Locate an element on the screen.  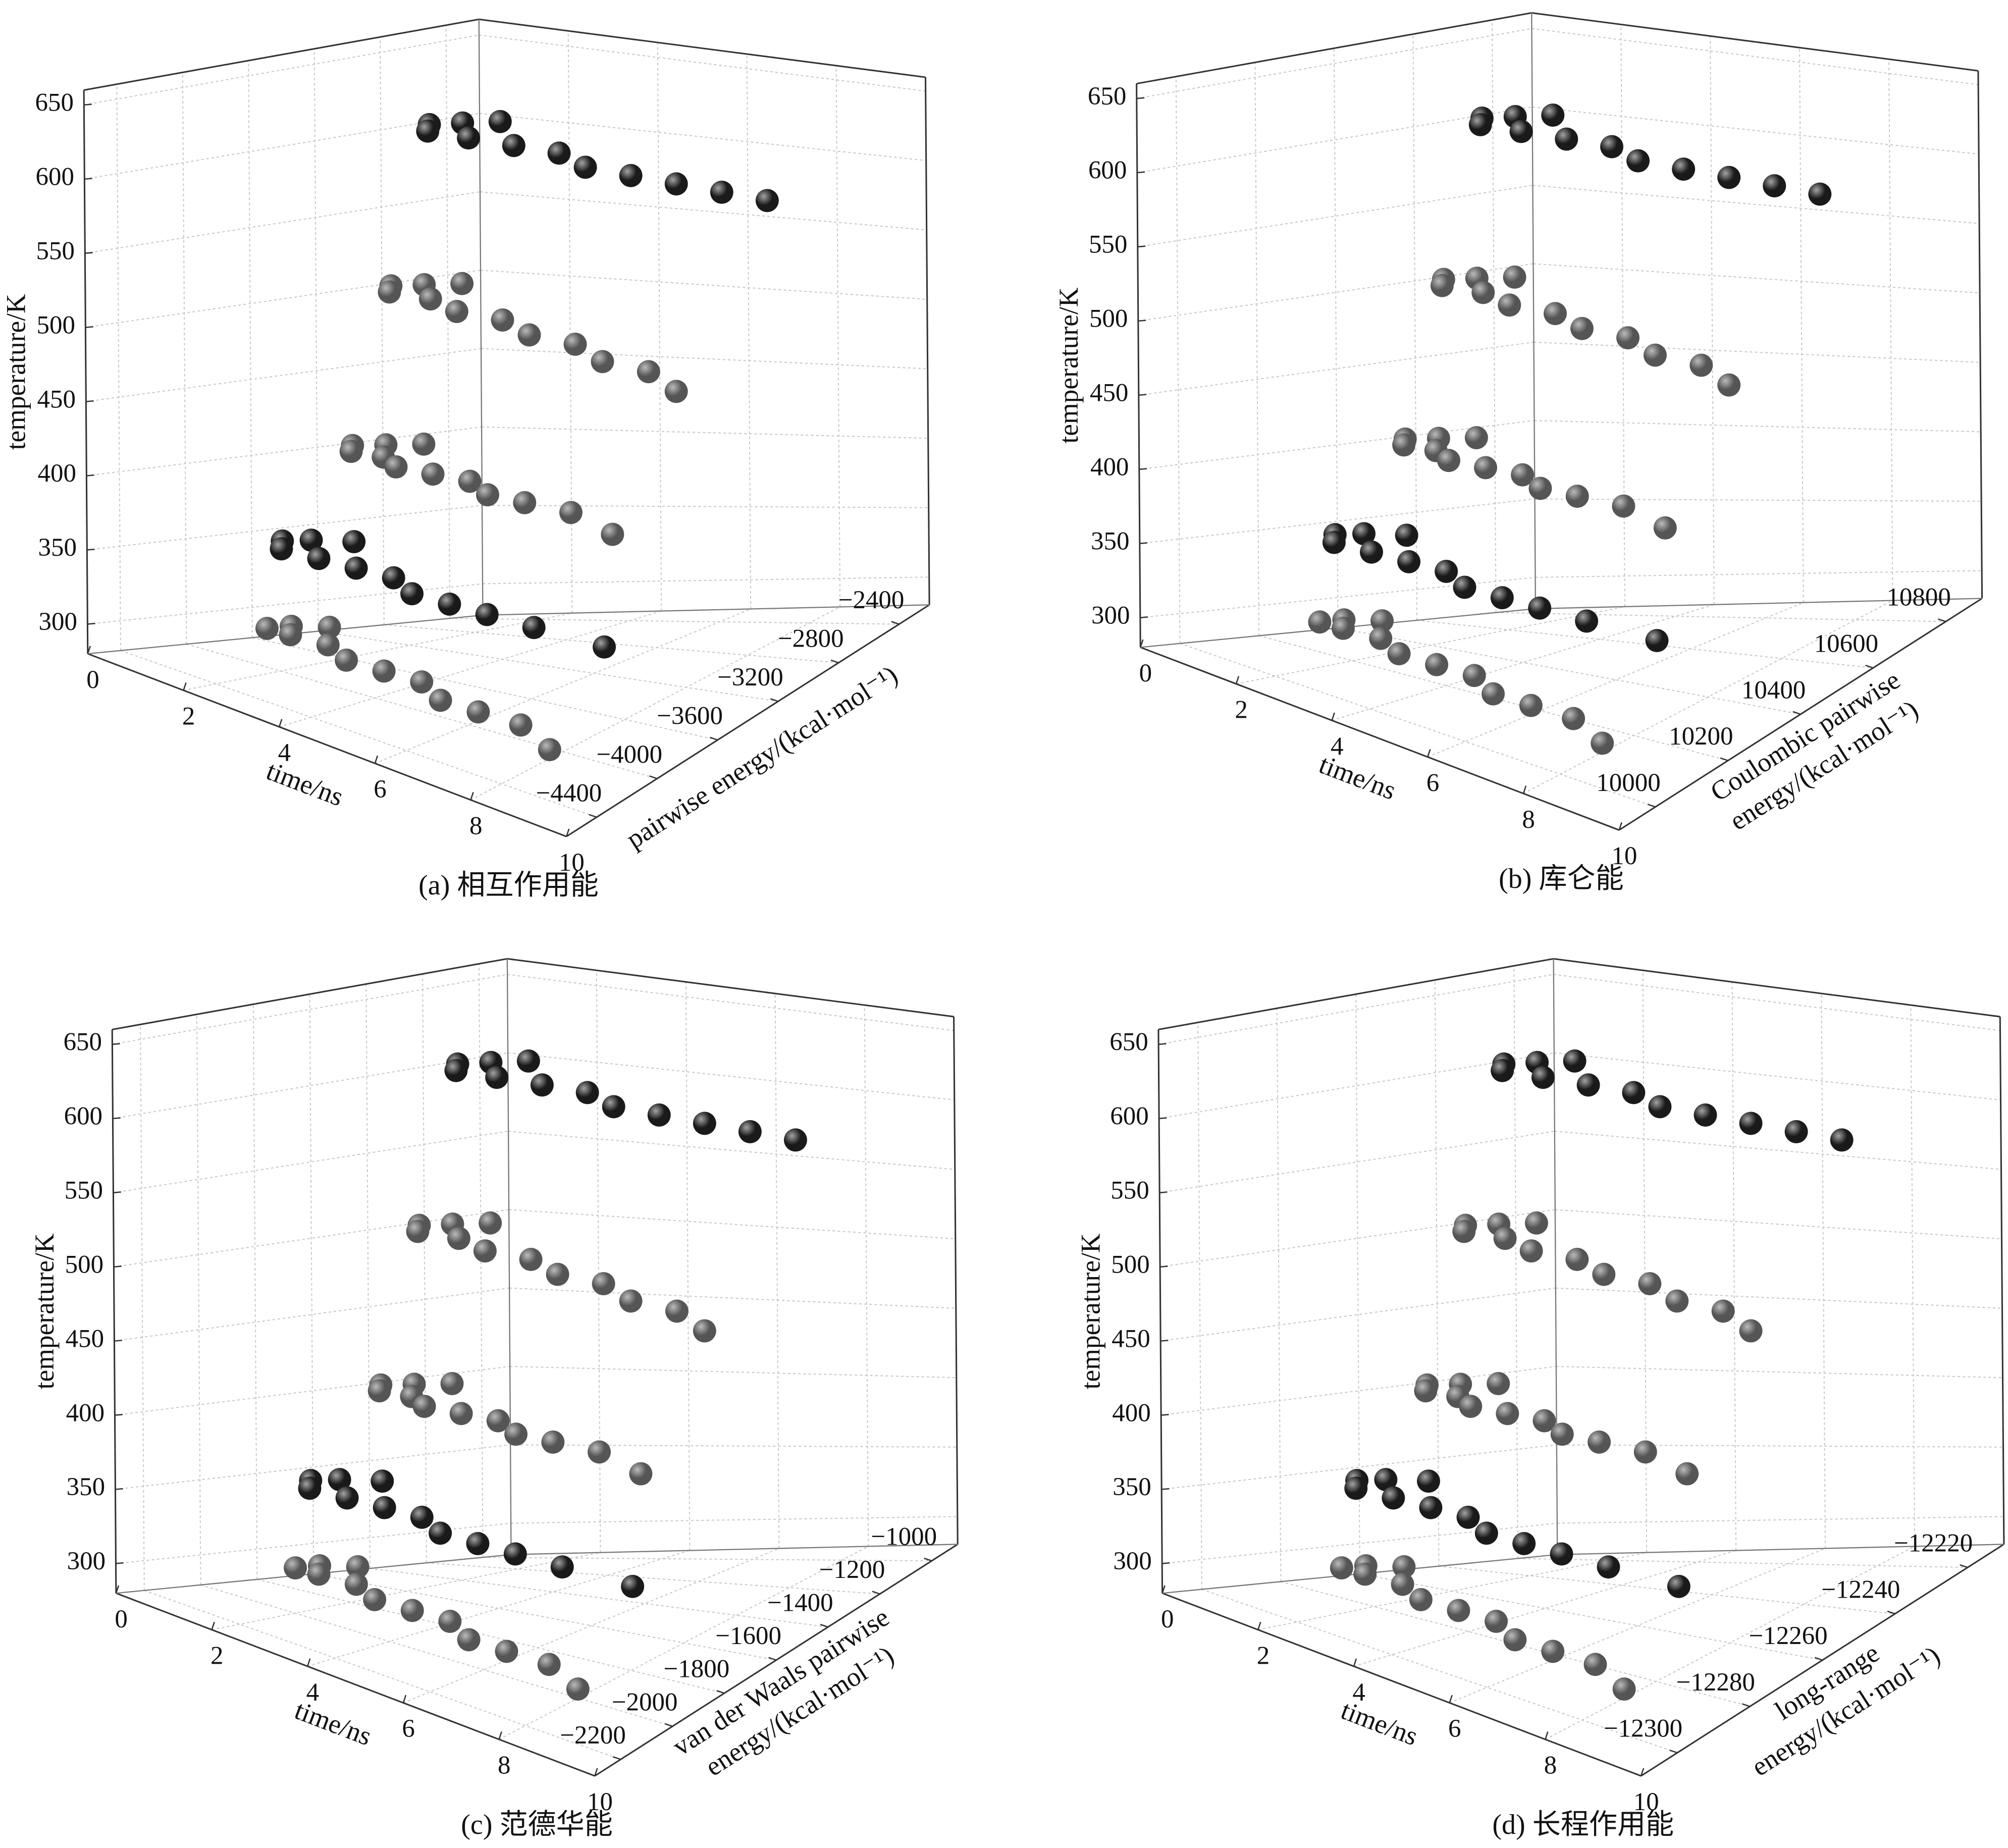
y-tick-label: −2400 is located at coordinates (871, 600).